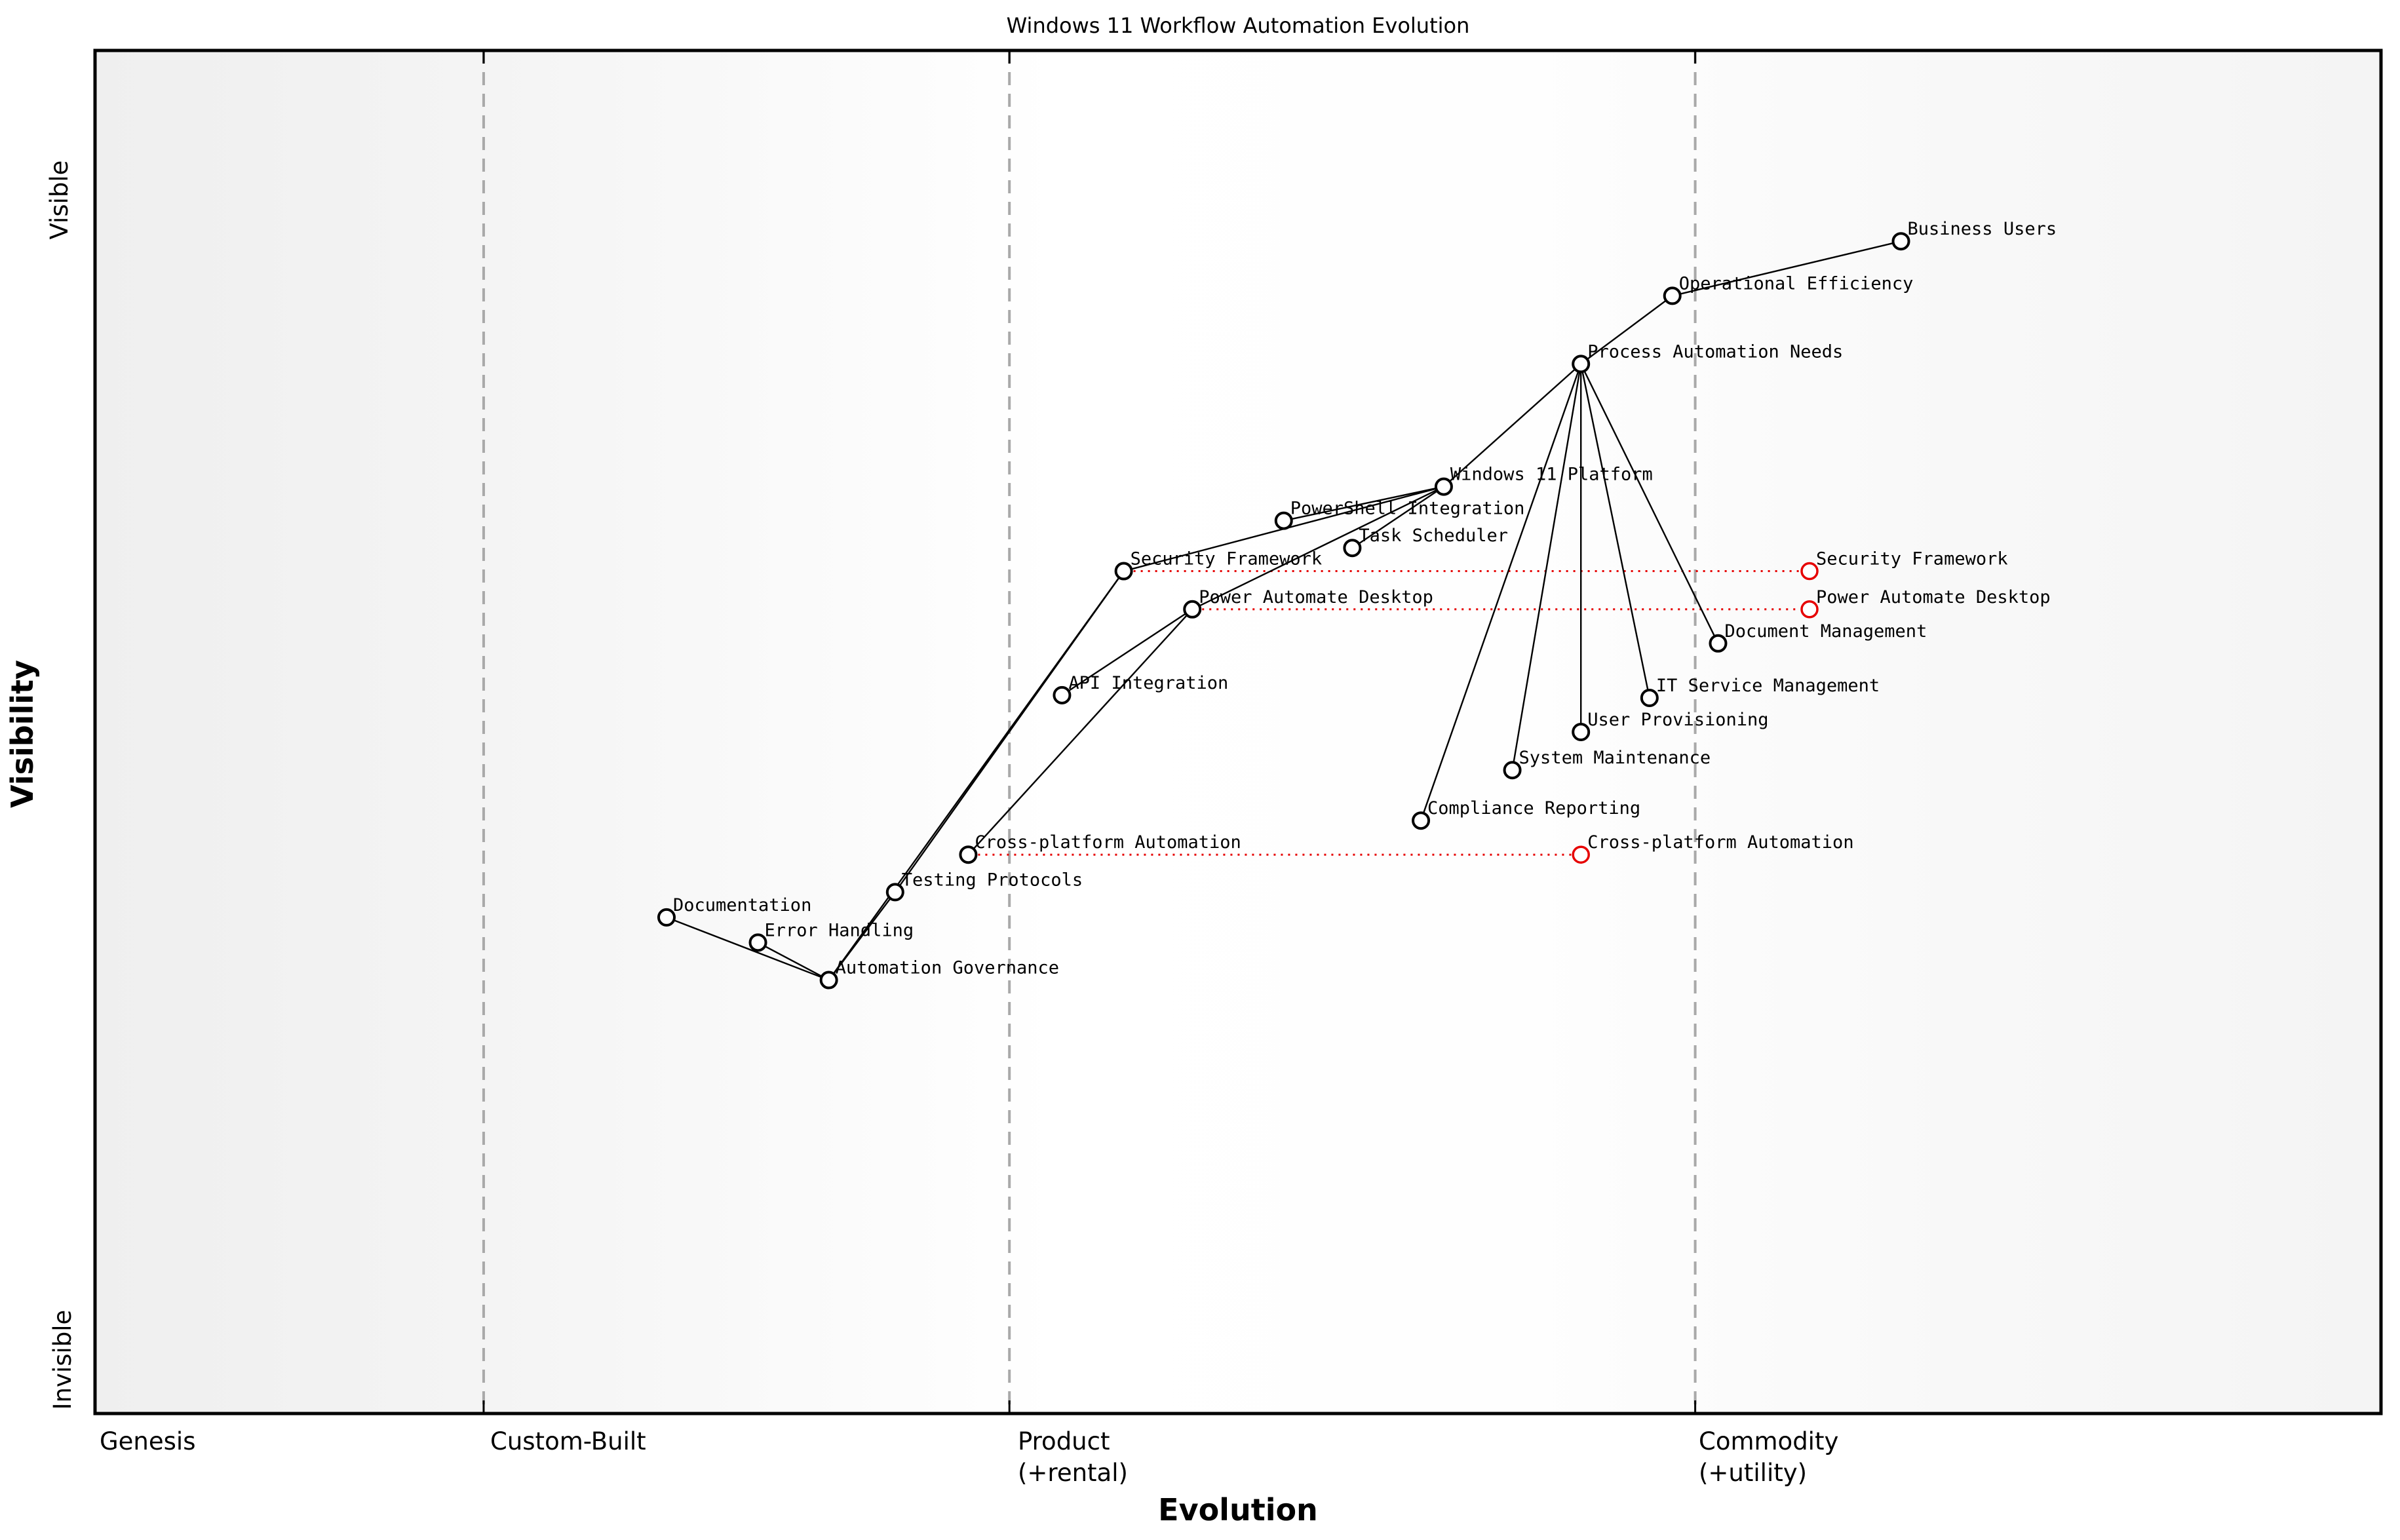 This screenshot has width=2400, height=1540. I want to click on edge-documentation--automation-governance, so click(748, 948).